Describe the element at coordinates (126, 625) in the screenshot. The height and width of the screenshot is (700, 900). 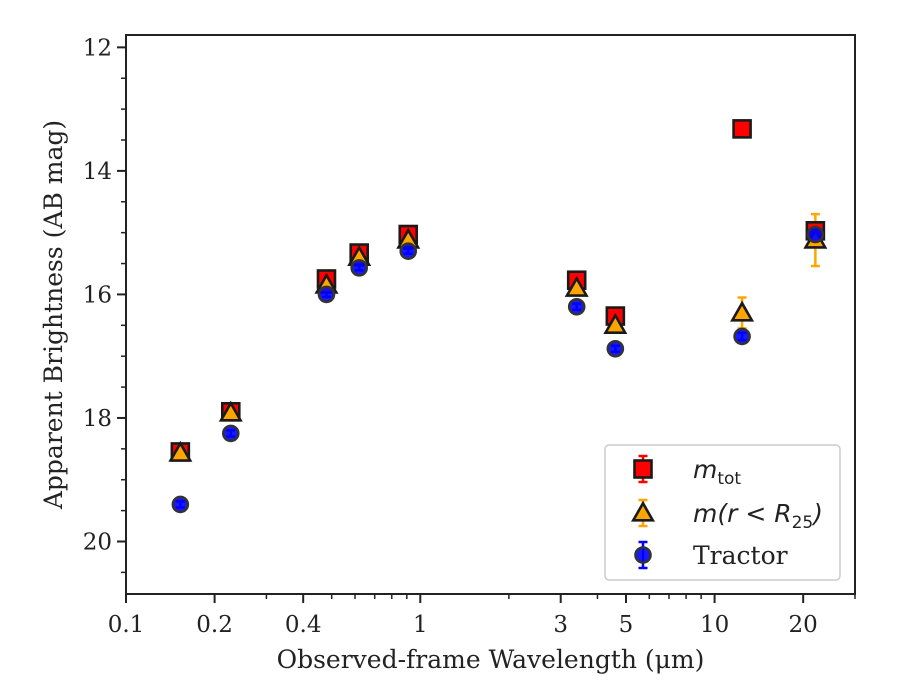
I see `x-tick-label: 0.1` at that location.